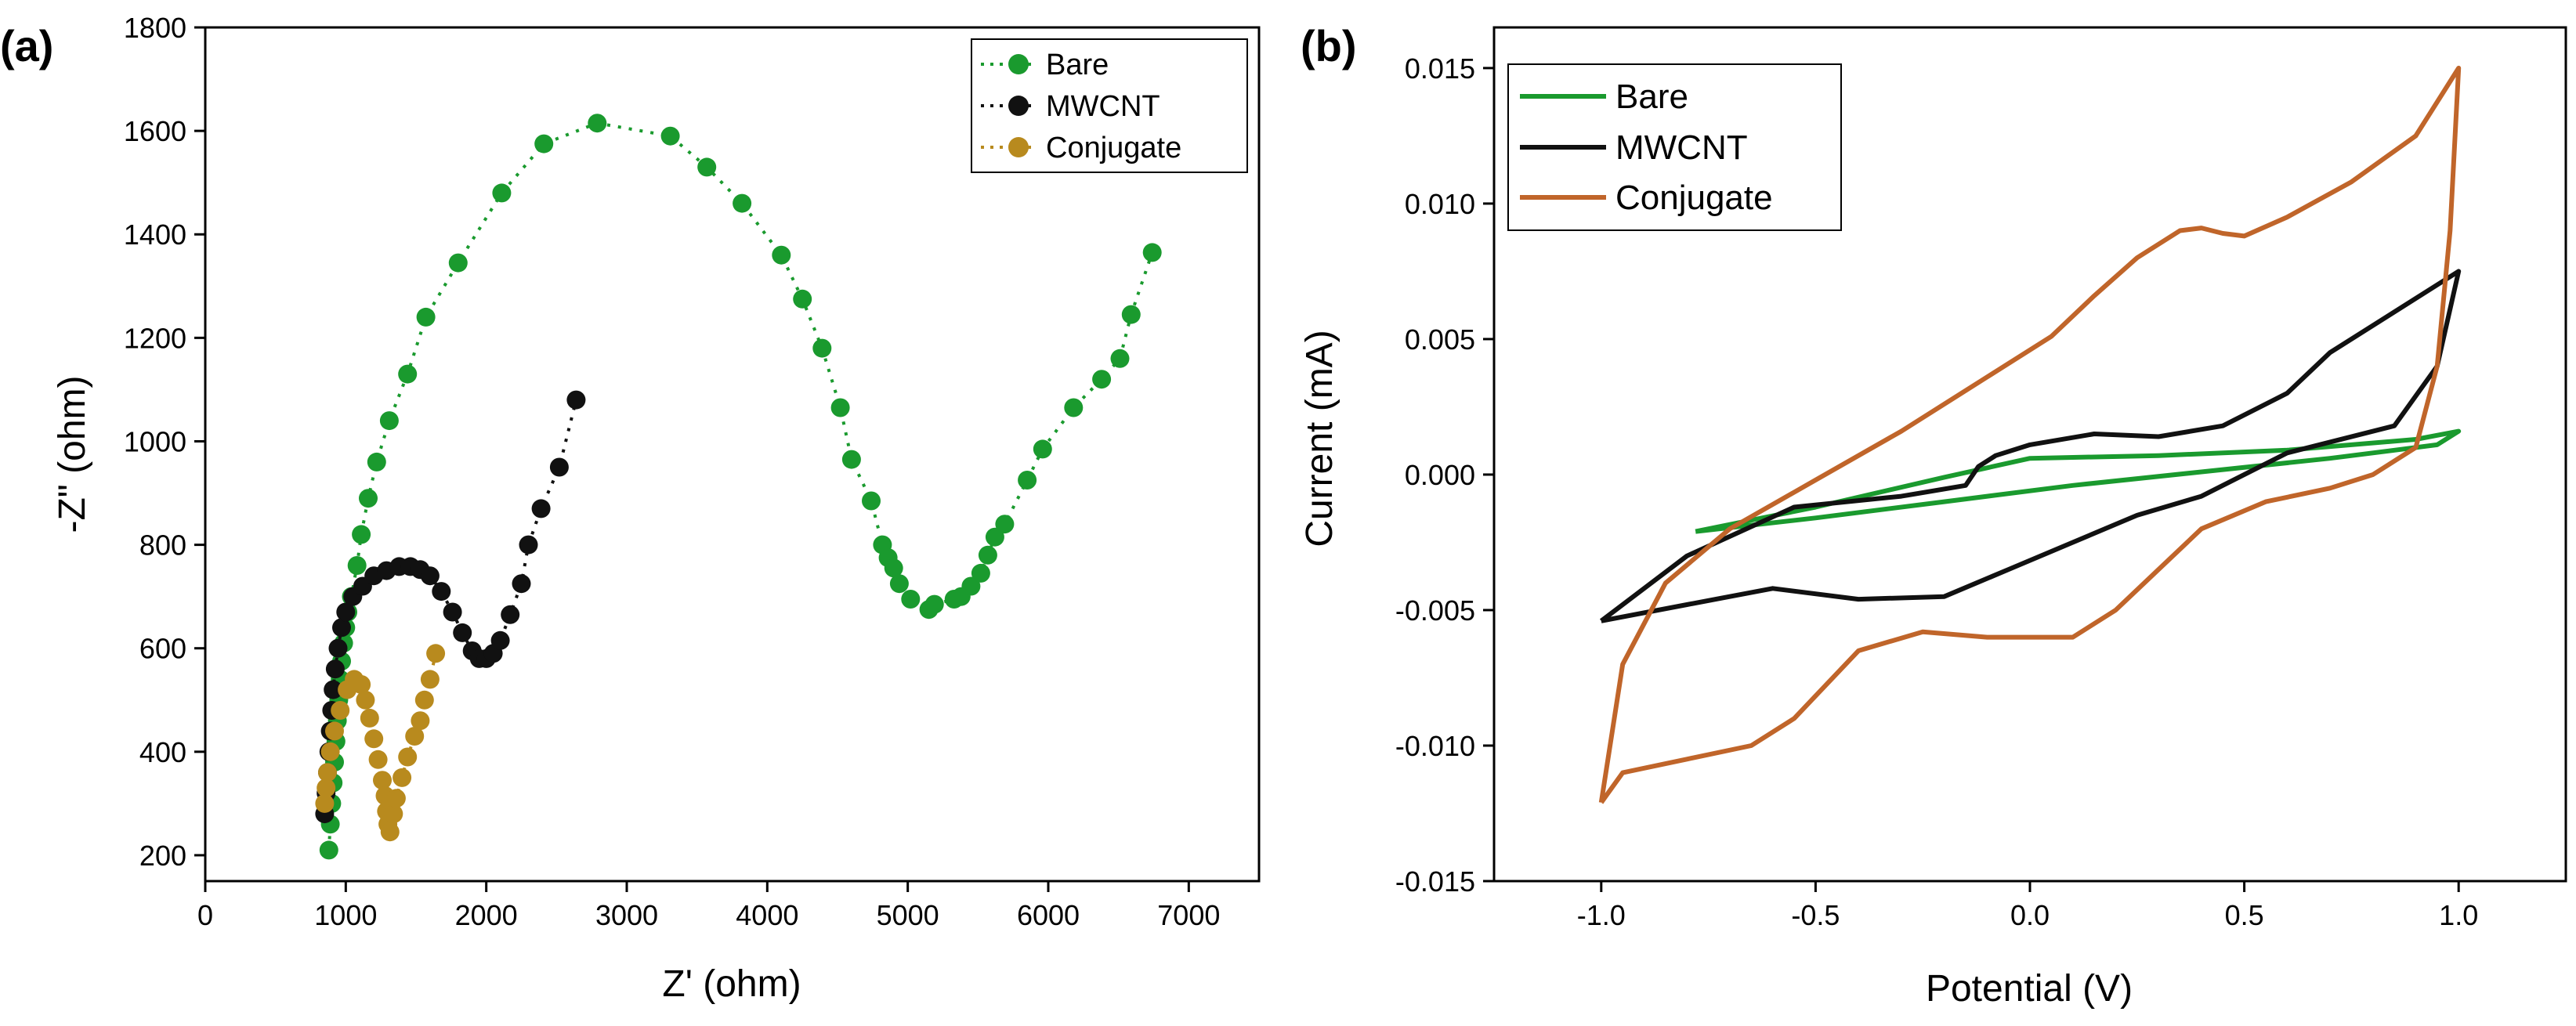  Describe the element at coordinates (1188, 915) in the screenshot. I see `x-tick-label: 7000` at that location.